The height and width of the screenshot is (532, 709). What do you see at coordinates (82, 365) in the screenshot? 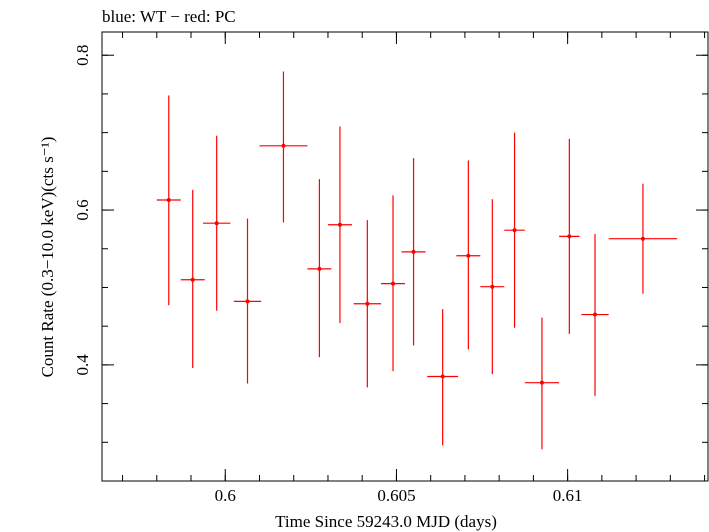
I see `y-tick-label: 0.4` at bounding box center [82, 365].